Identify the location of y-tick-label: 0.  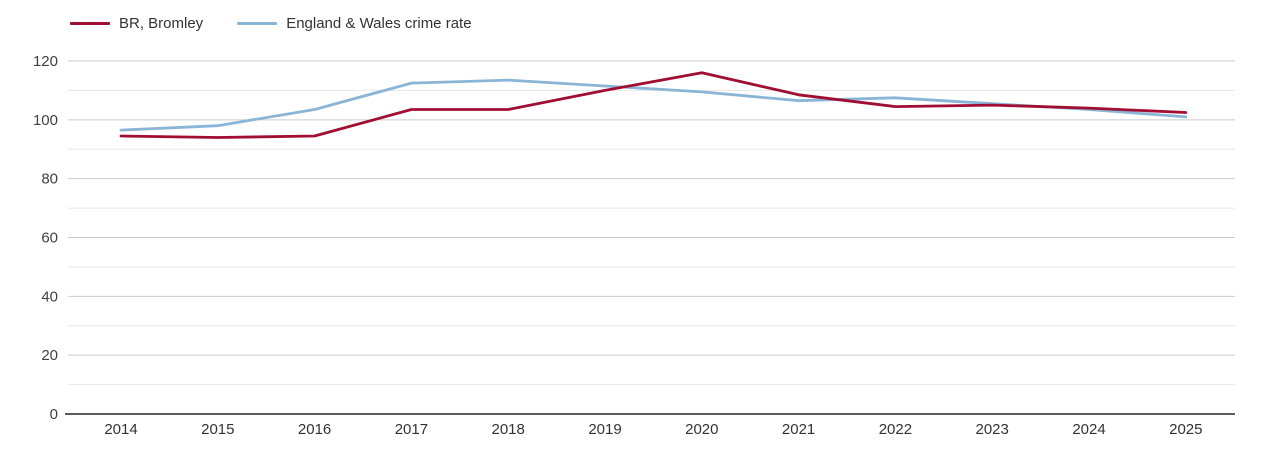
(54, 414).